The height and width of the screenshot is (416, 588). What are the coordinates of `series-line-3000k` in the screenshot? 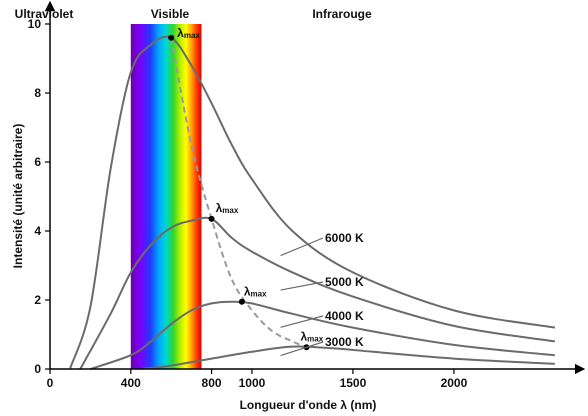 It's located at (347, 357).